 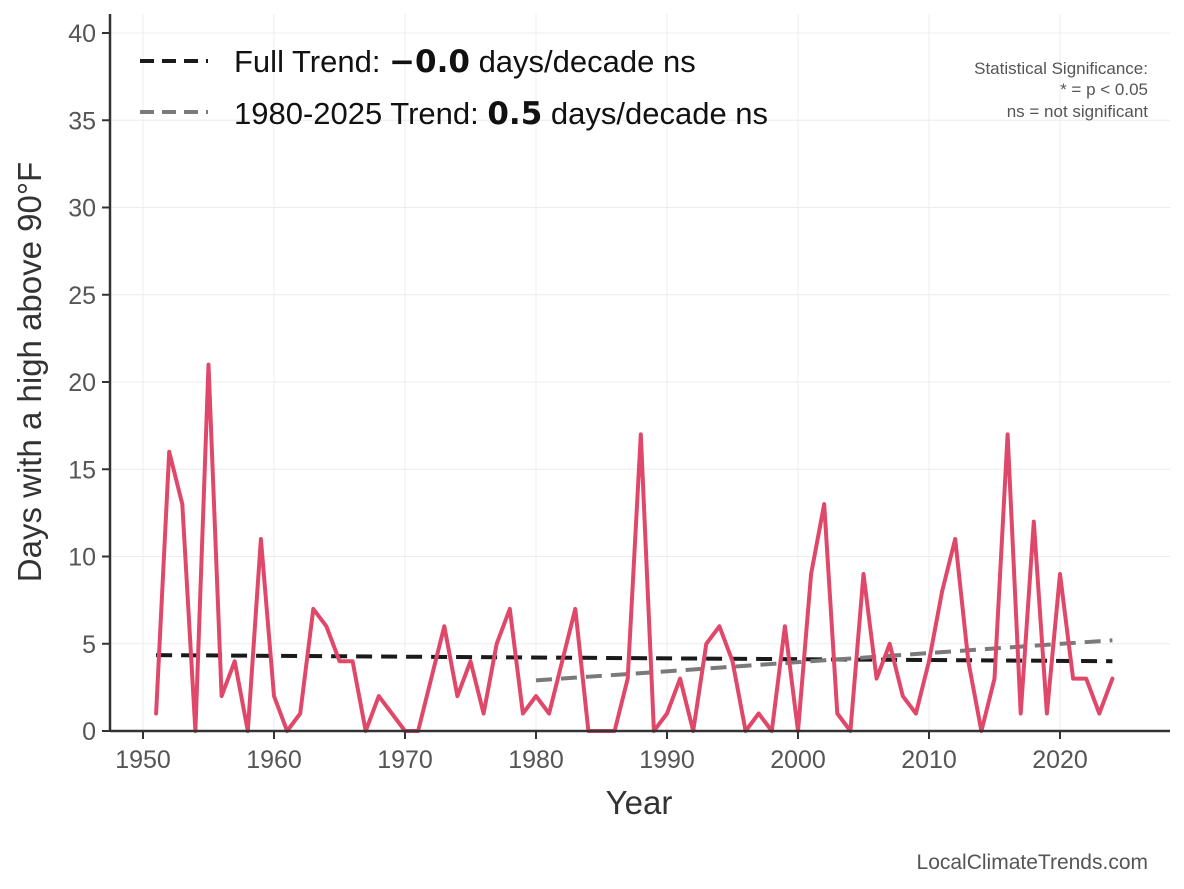 I want to click on data-point-1999, so click(x=785, y=626).